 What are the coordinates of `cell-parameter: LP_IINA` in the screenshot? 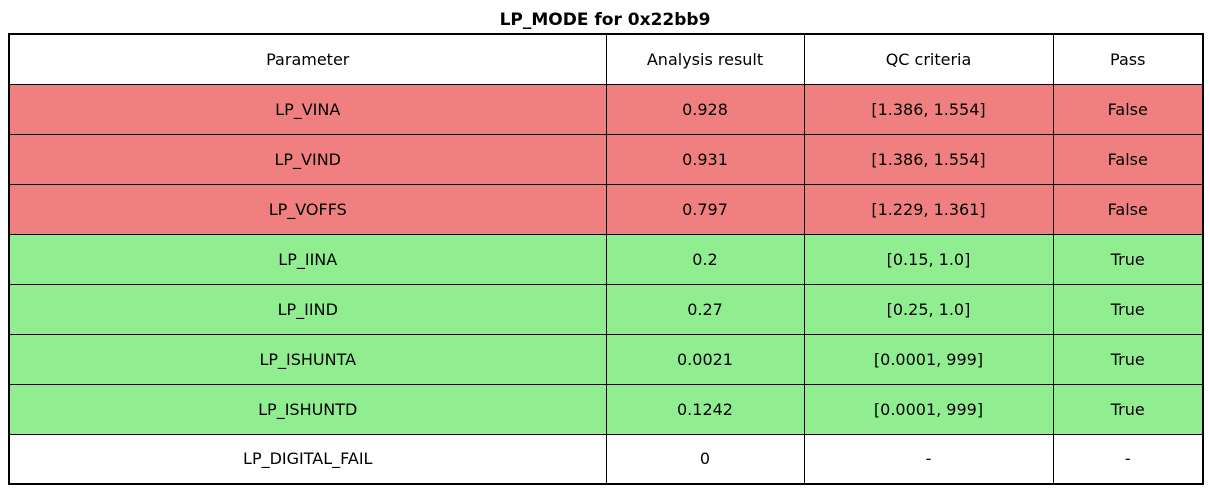 It's located at (307, 259).